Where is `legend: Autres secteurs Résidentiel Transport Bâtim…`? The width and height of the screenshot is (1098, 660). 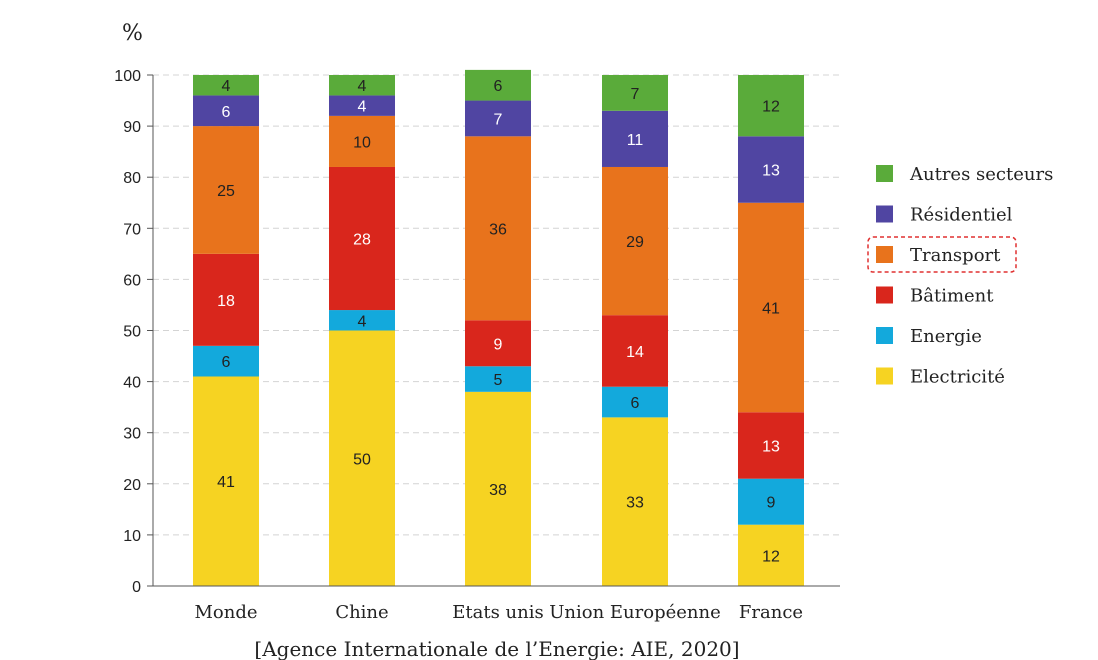 legend: Autres secteurs Résidentiel Transport Bâtim… is located at coordinates (960, 276).